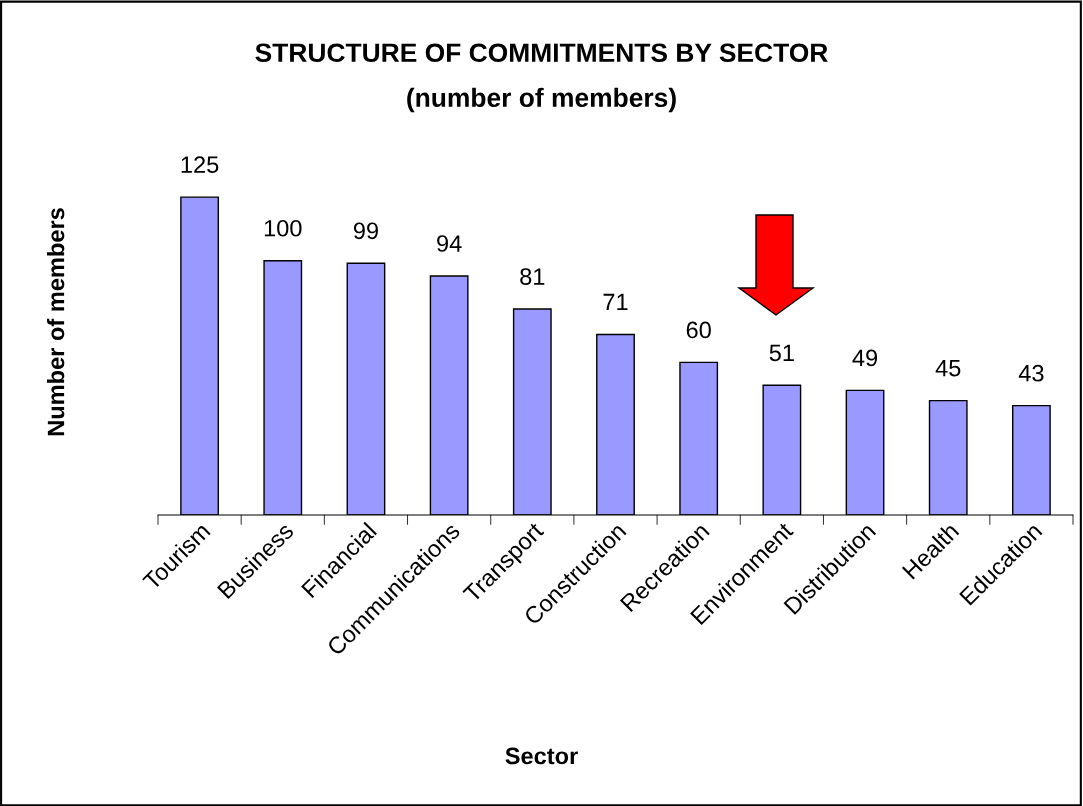 The image size is (1083, 806). Describe the element at coordinates (541, 53) in the screenshot. I see `chart-title: STRUCTURE OF COMMITMENTS BY SECTOR` at that location.